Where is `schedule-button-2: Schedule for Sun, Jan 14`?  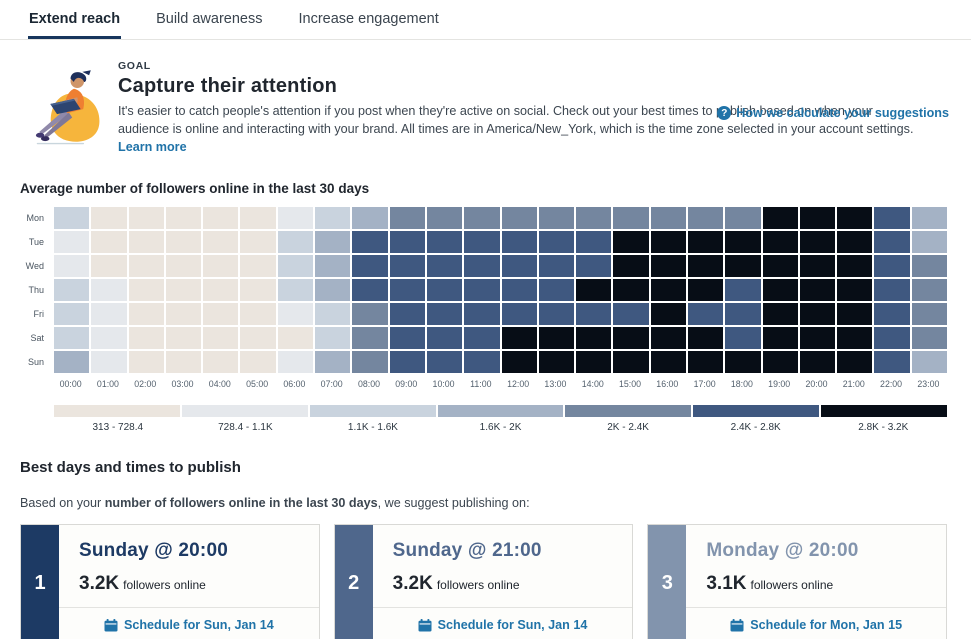
schedule-button-2: Schedule for Sun, Jan 14 is located at coordinates (502, 622).